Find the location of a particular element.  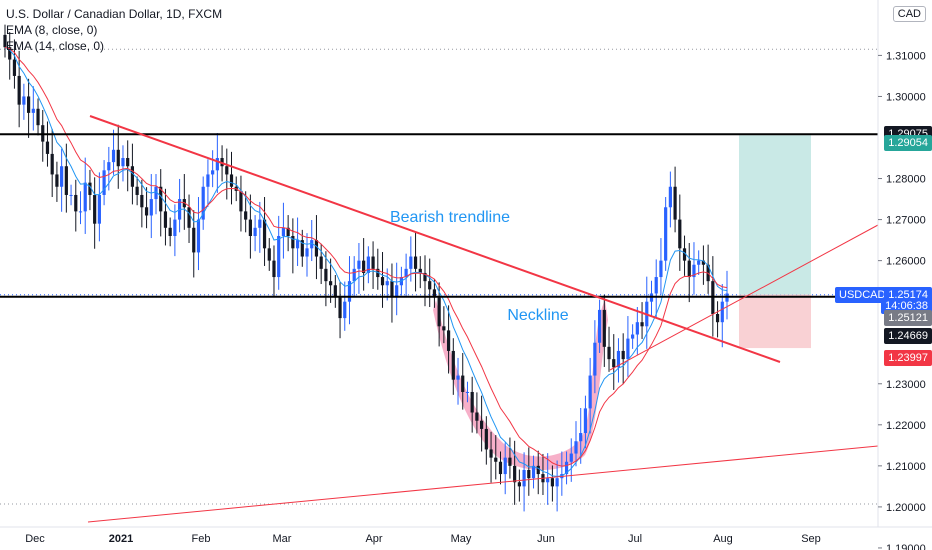

chart-title: U.S. Dollar / Canadian Dollar, 1D, FXCM is located at coordinates (114, 14).